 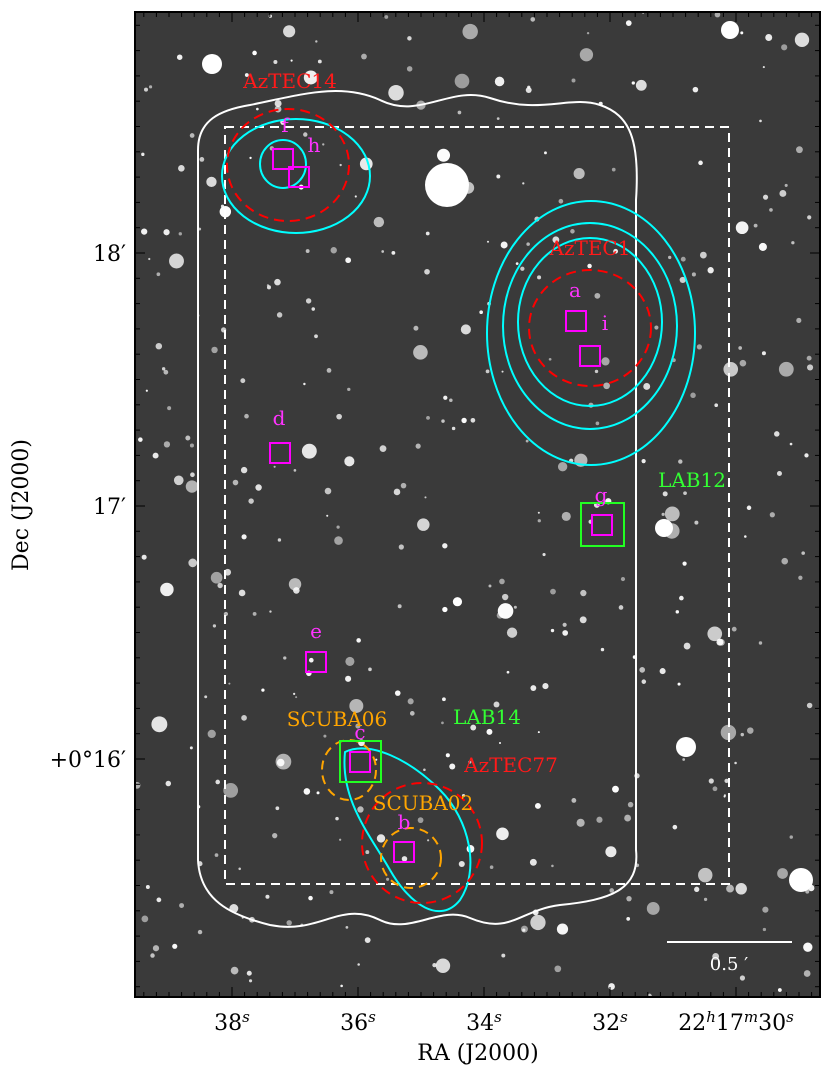 What do you see at coordinates (575, 290) in the screenshot?
I see `annotation-label: a` at bounding box center [575, 290].